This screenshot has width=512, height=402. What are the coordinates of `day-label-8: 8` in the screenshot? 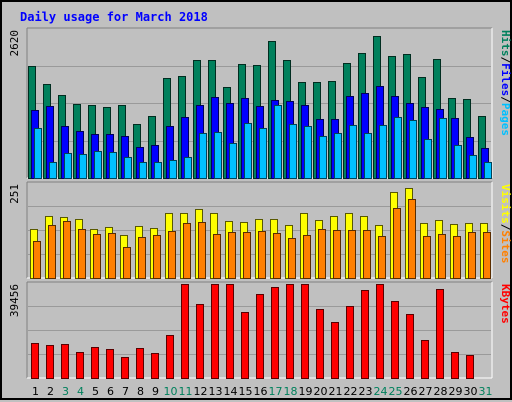 It's located at (140, 391).